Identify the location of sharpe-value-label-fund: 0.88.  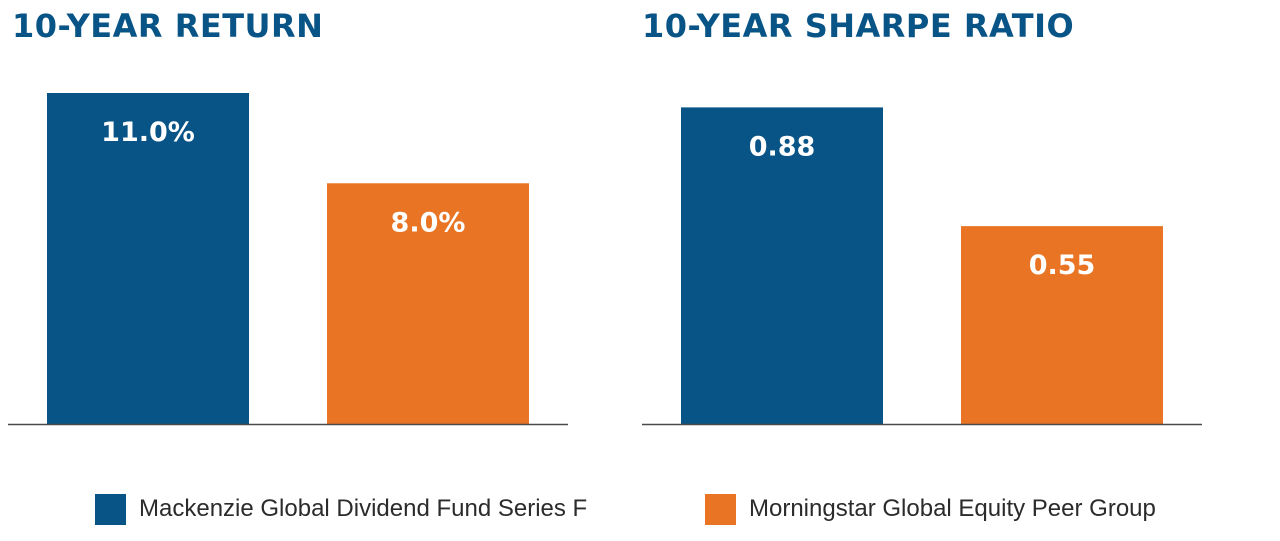
(782, 146).